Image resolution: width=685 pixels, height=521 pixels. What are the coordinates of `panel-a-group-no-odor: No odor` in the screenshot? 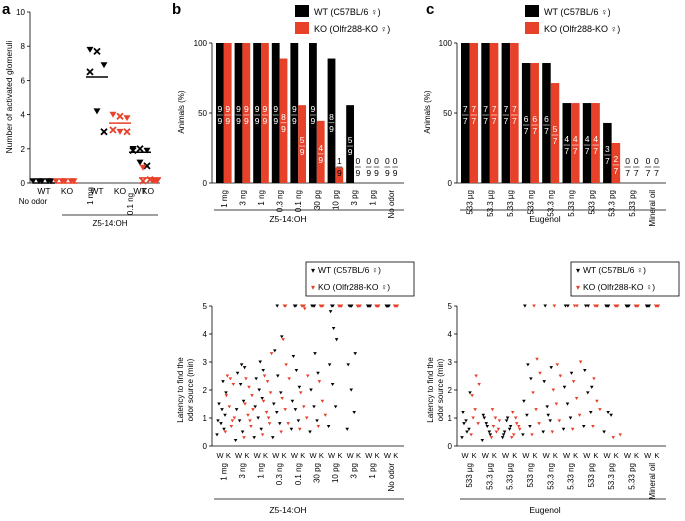 It's located at (33, 201).